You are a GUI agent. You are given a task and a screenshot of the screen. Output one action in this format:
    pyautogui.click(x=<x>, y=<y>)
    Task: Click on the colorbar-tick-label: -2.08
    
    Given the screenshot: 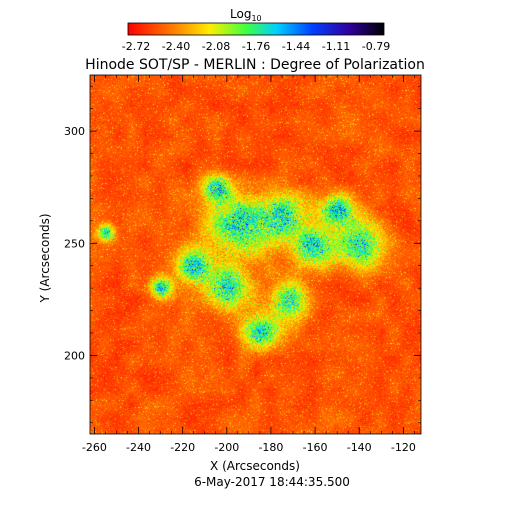 What is the action you would take?
    pyautogui.click(x=216, y=46)
    